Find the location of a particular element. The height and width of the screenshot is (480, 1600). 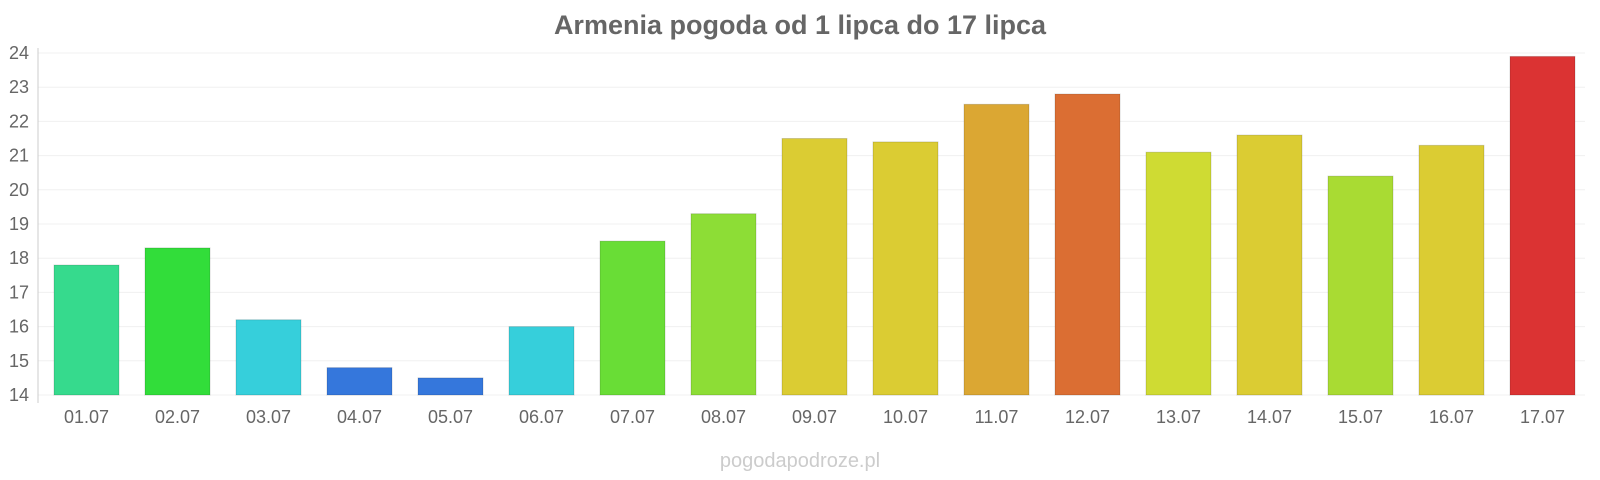

bar-13.07 is located at coordinates (1178, 273).